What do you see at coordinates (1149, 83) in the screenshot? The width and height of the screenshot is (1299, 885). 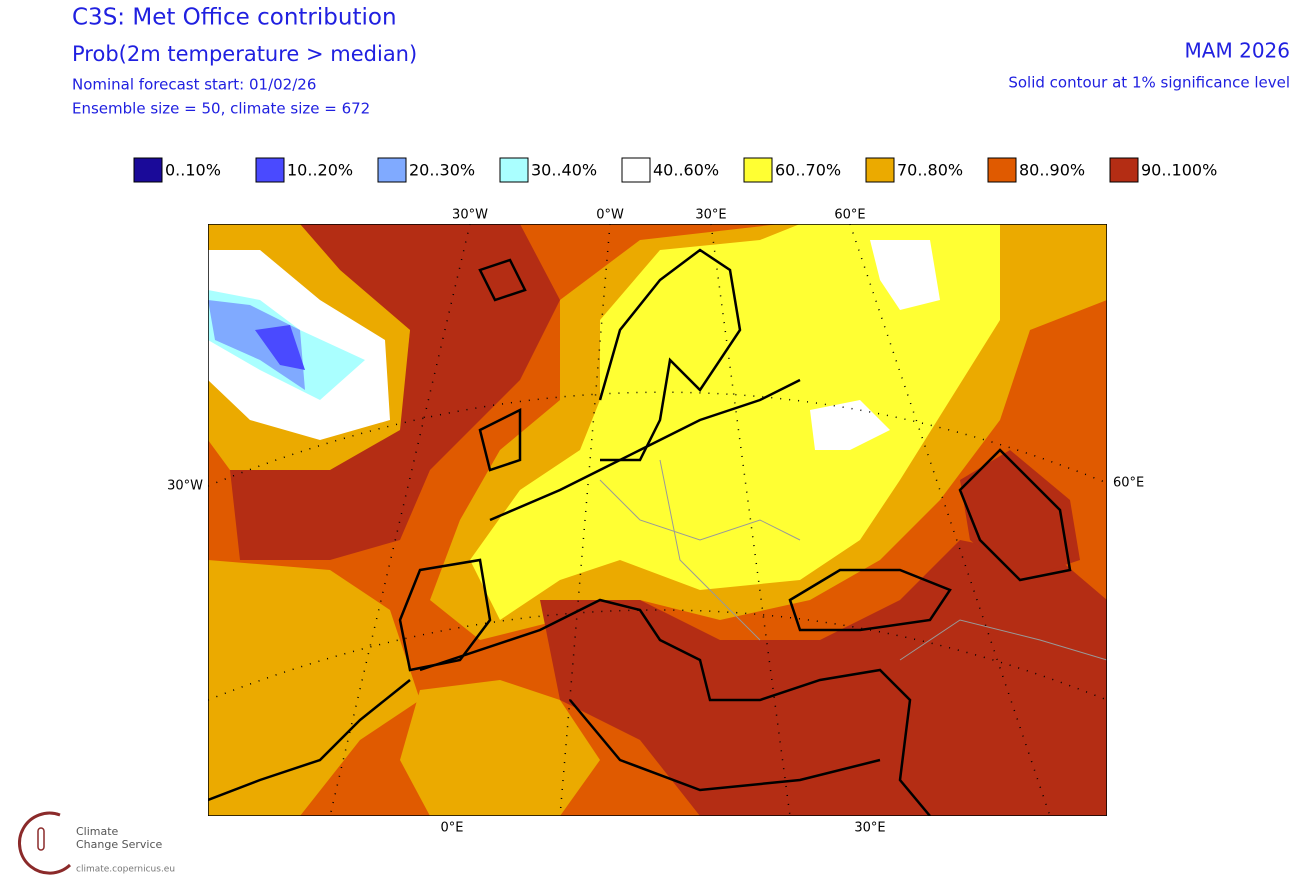 I see `significance-note: Solid contour at 1% significance level` at bounding box center [1149, 83].